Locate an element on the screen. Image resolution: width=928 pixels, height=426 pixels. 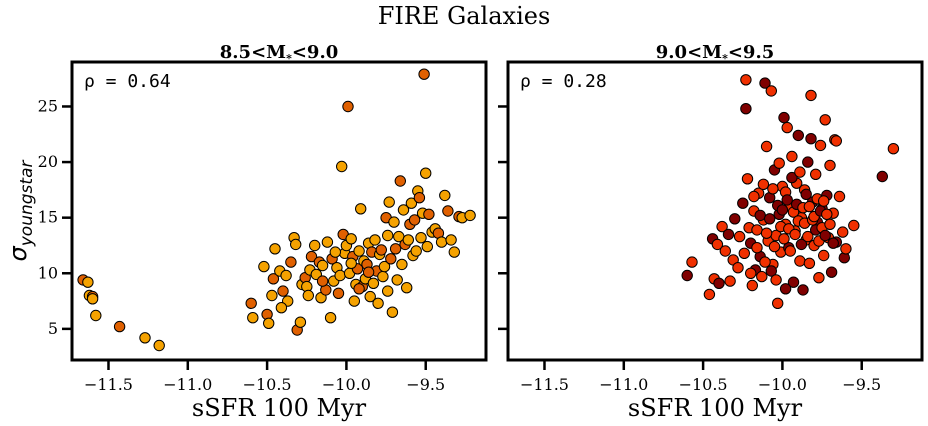
y-tick-label: 5 is located at coordinates (53, 328).